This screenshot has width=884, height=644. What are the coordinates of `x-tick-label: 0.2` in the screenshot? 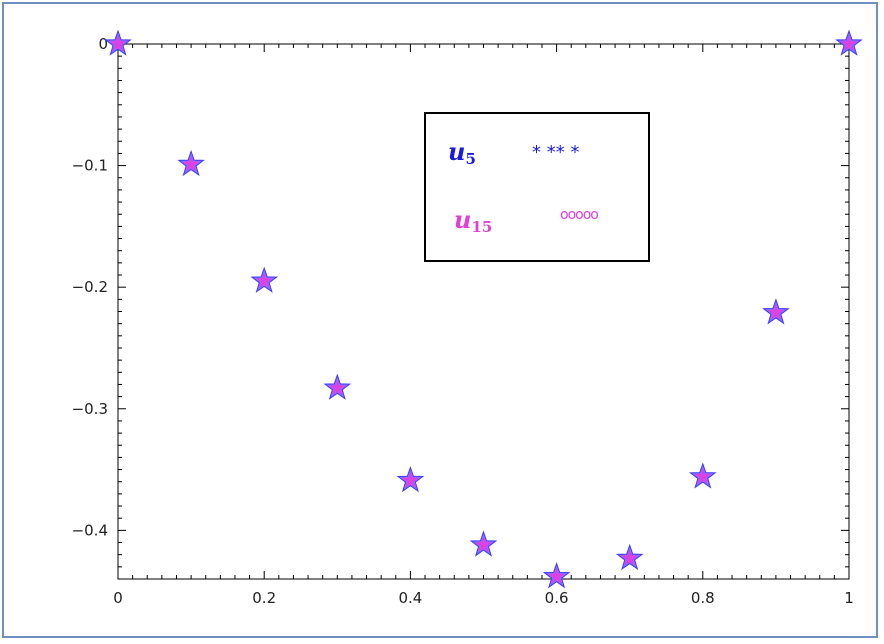 It's located at (264, 598).